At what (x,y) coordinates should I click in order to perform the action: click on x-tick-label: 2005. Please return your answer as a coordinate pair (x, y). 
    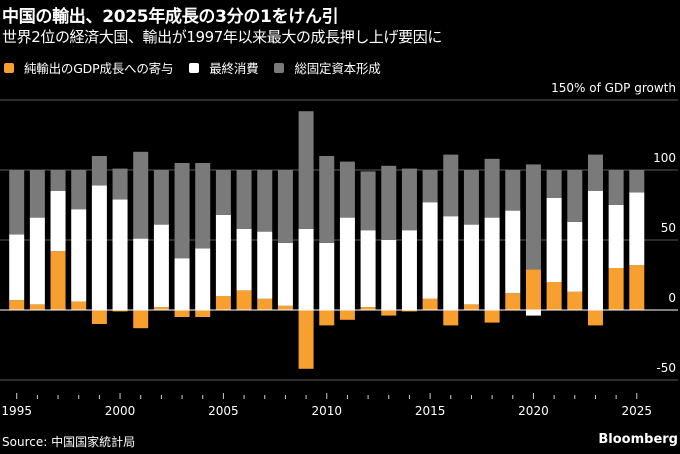
    Looking at the image, I should click on (223, 411).